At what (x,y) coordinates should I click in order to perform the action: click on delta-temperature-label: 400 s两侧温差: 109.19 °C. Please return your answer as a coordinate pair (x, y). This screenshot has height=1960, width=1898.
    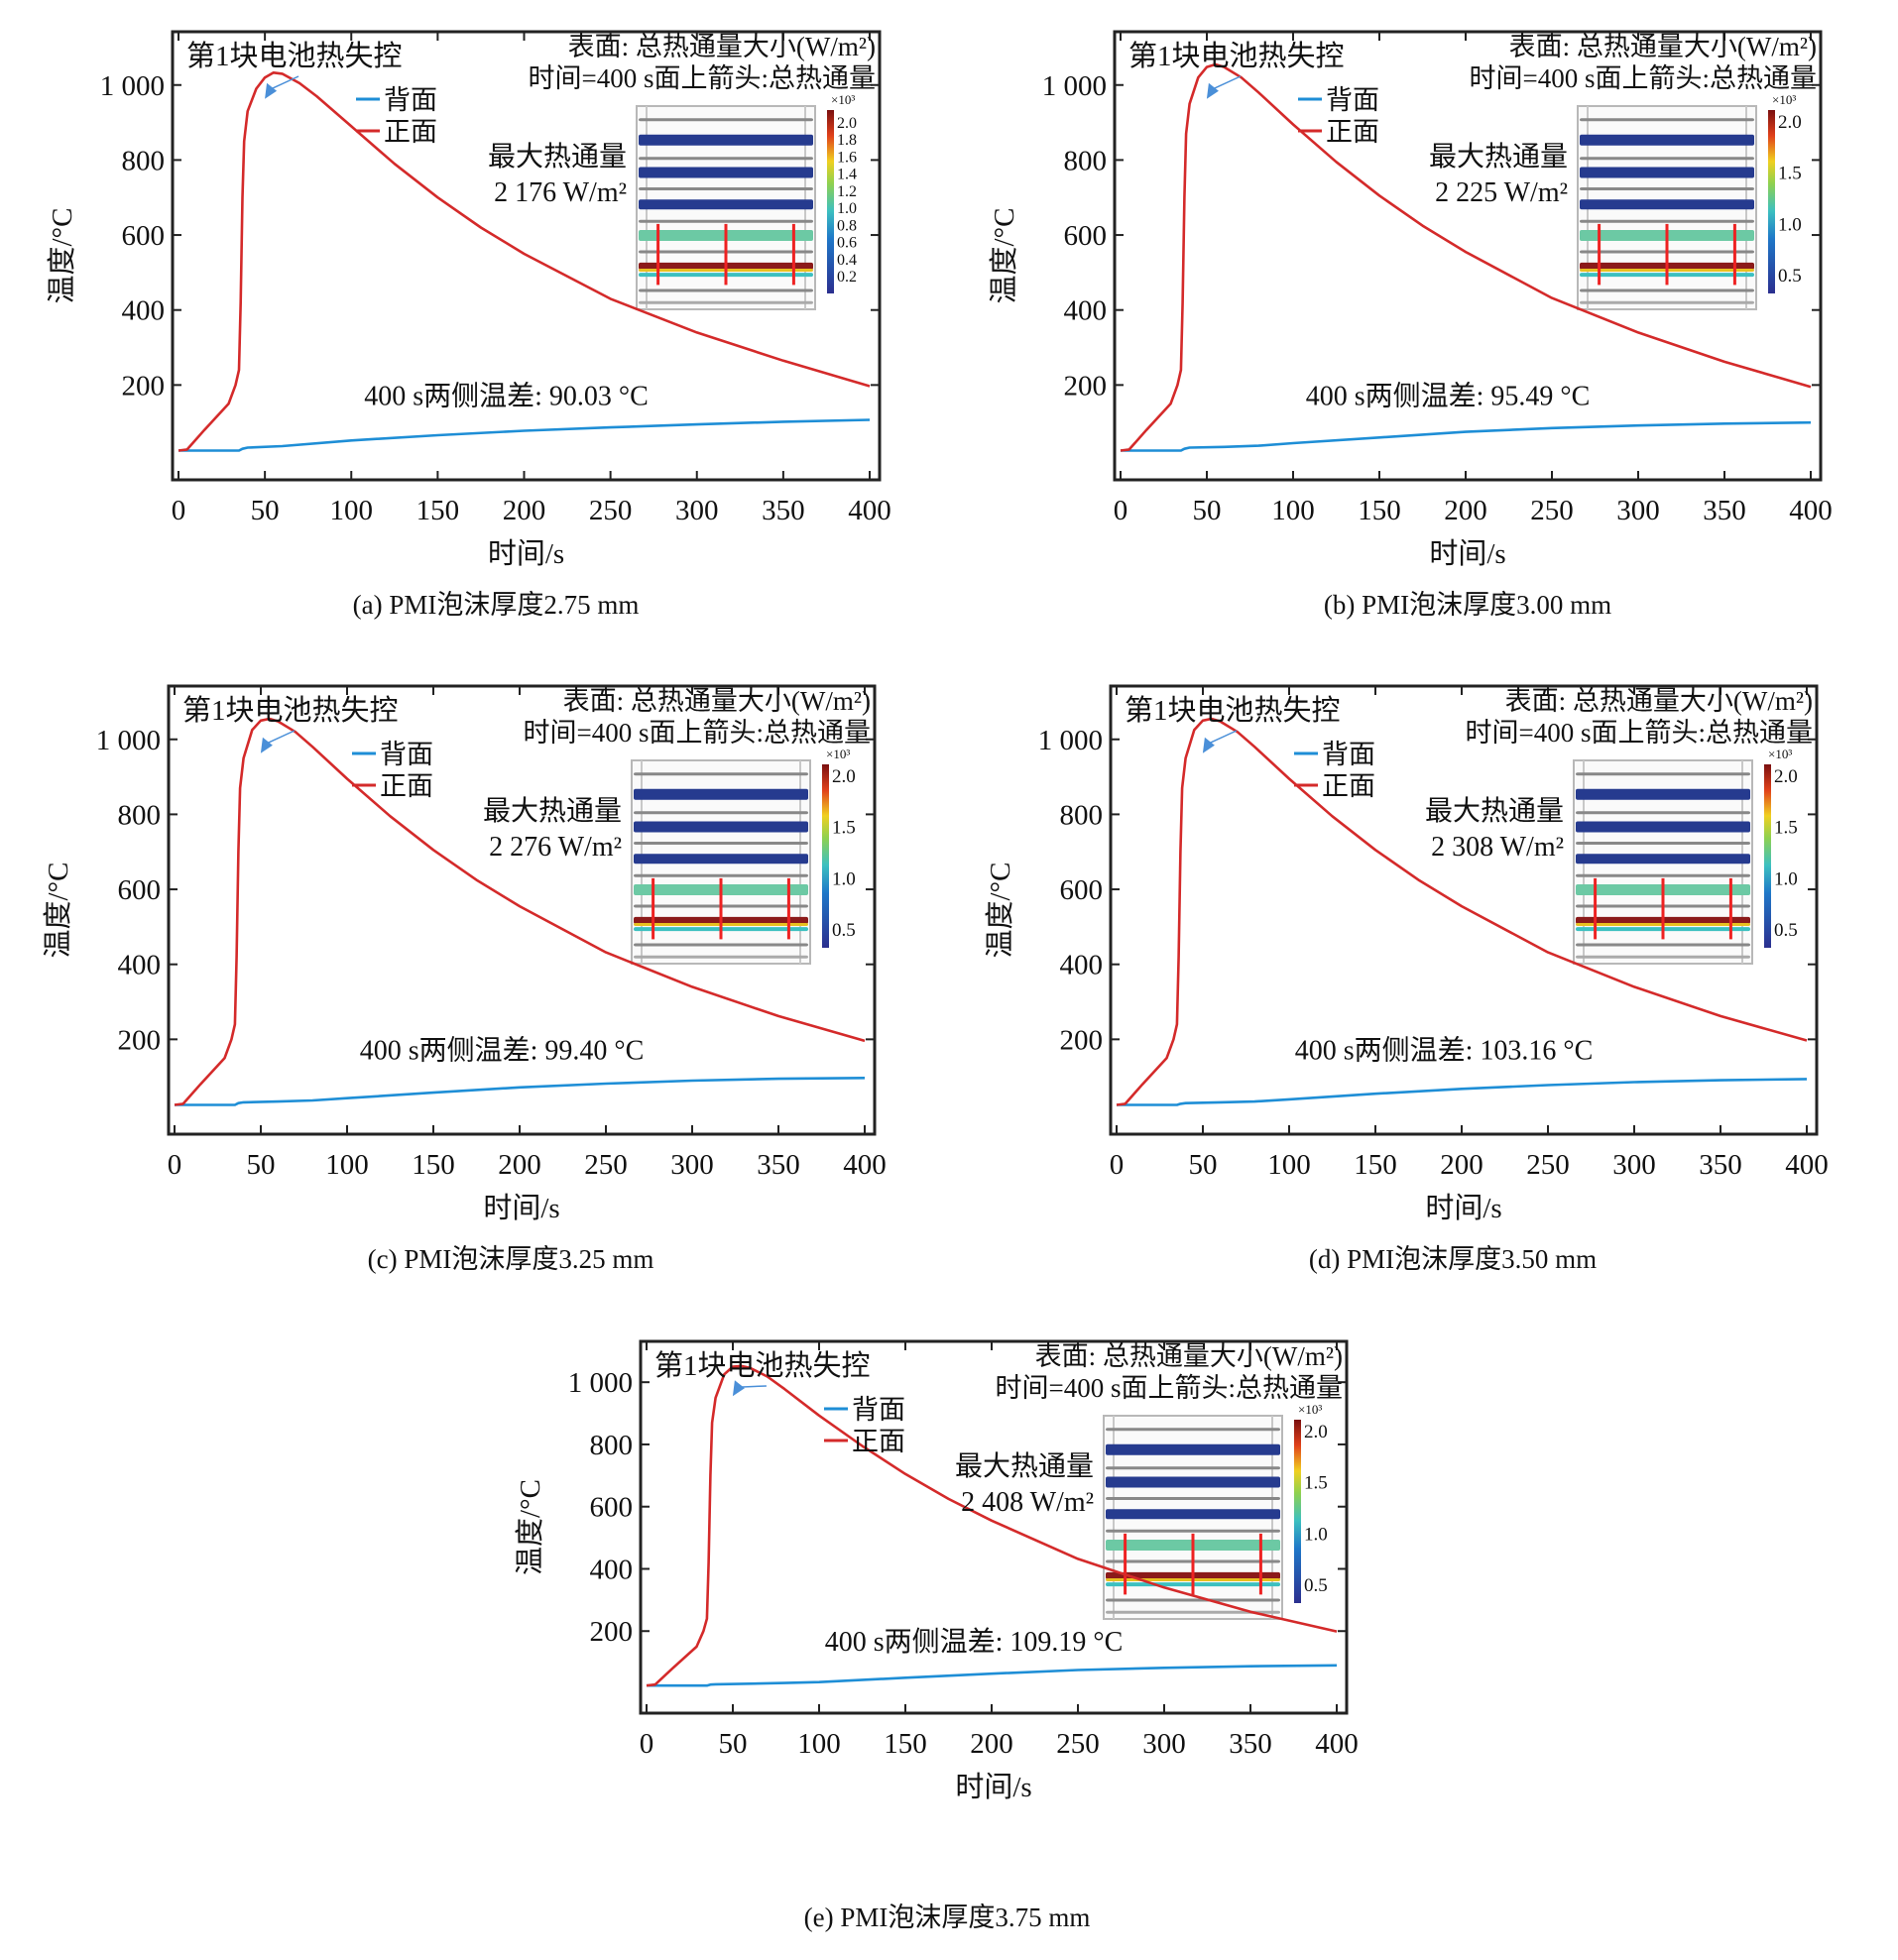
    Looking at the image, I should click on (974, 1642).